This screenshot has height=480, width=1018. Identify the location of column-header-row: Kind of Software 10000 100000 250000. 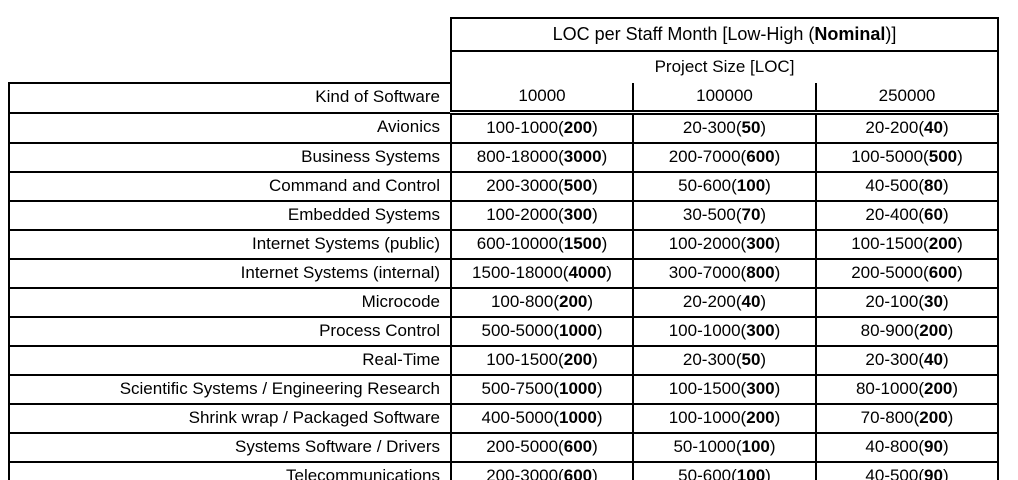
(504, 98).